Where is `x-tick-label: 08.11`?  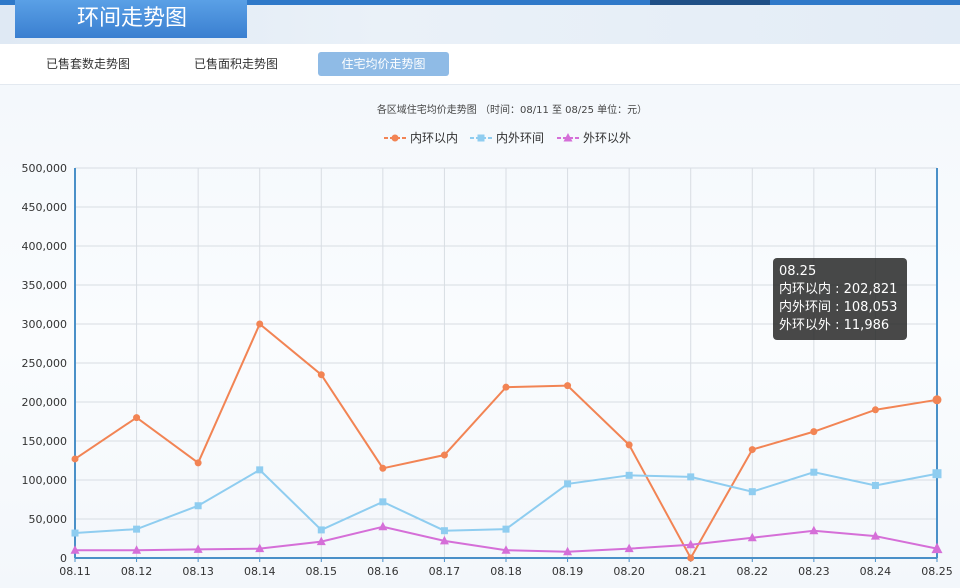 x-tick-label: 08.11 is located at coordinates (75, 571).